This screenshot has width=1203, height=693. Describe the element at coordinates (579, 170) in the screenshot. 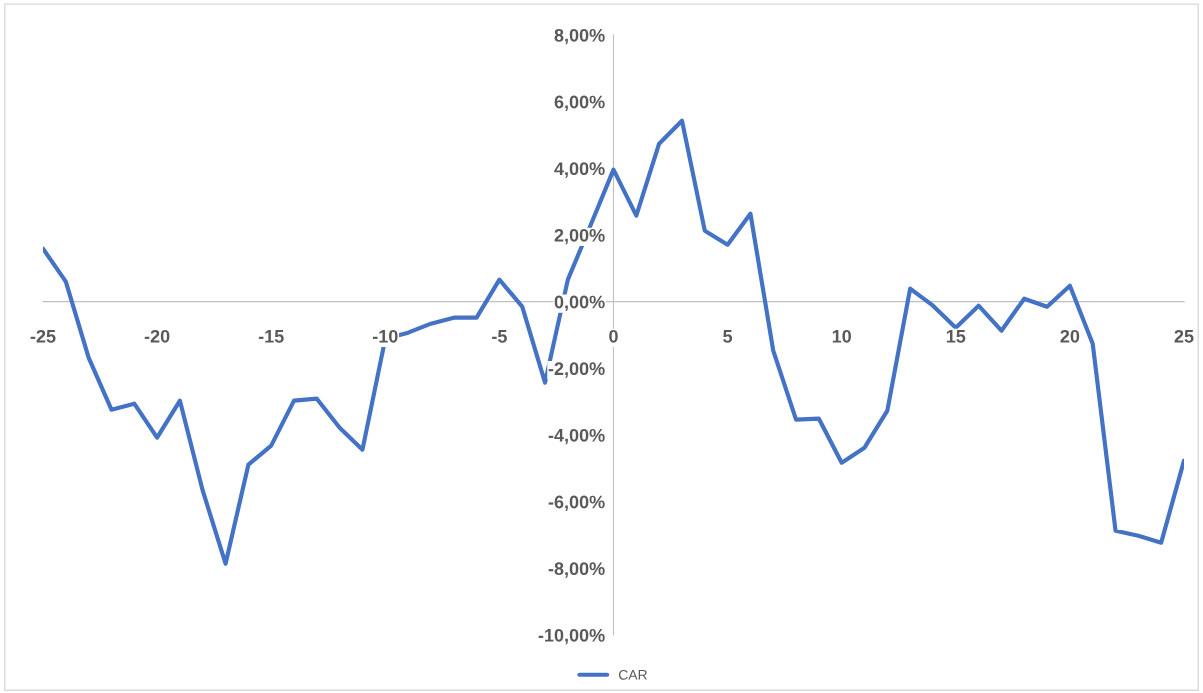

I see `y-tick-label: 4,00%` at that location.